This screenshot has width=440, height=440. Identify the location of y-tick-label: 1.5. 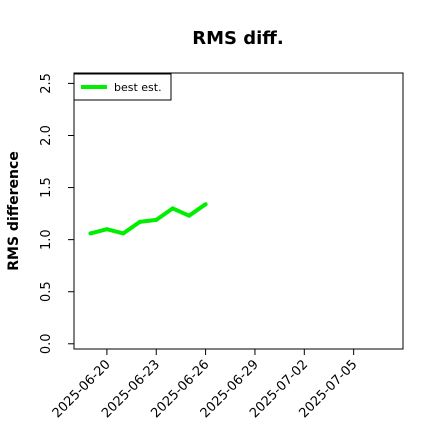
(46, 187).